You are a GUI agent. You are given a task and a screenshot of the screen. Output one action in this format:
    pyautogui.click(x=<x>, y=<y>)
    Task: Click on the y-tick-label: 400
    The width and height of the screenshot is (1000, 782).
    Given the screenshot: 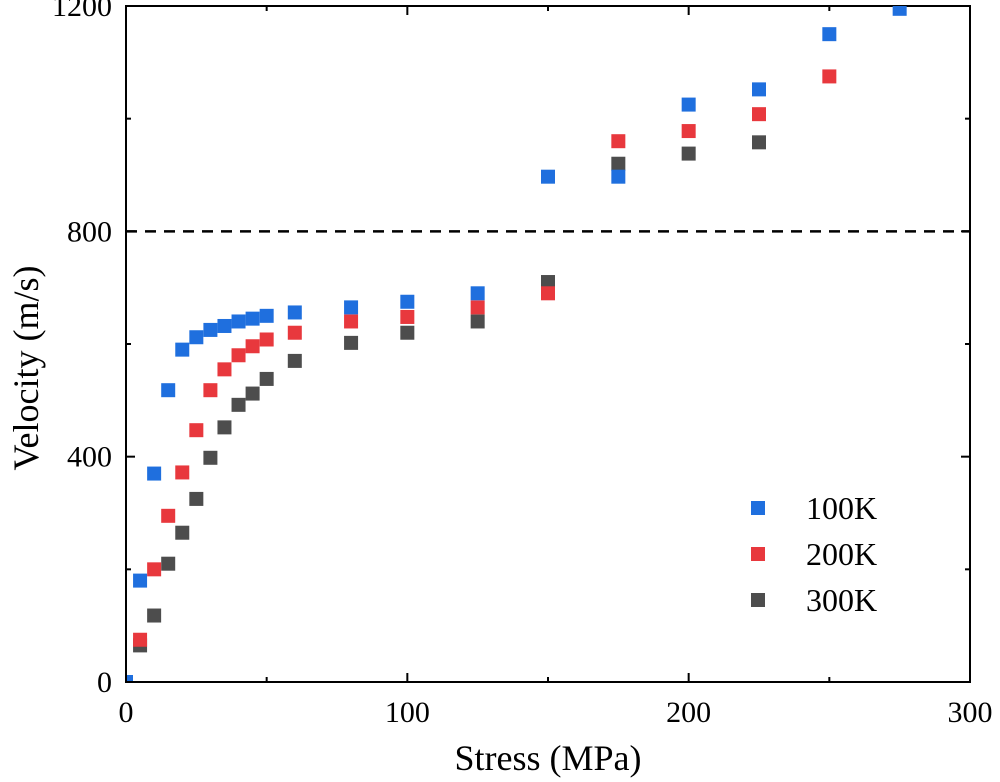 What is the action you would take?
    pyautogui.click(x=89, y=457)
    